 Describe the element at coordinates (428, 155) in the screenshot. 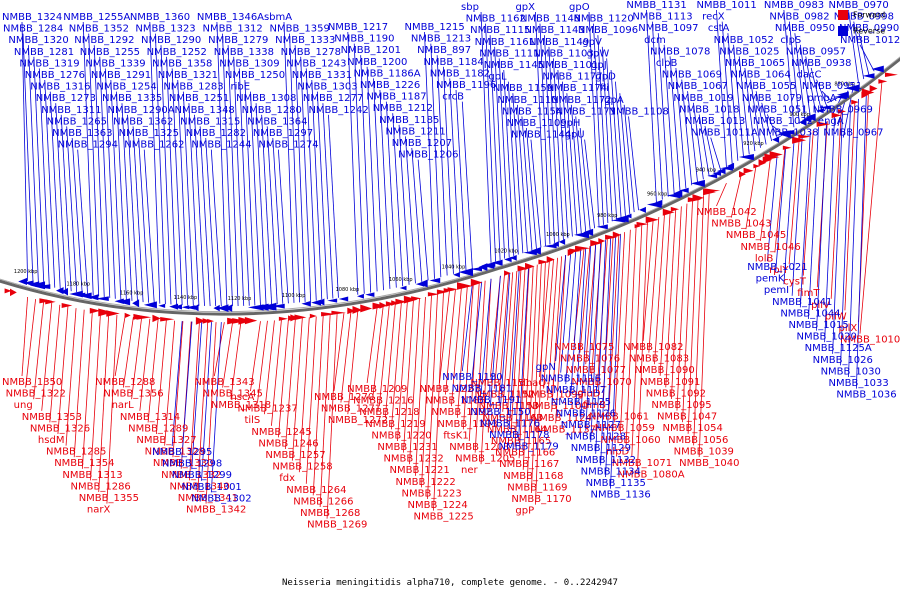

I see `gene-label: NMBB_1206` at that location.